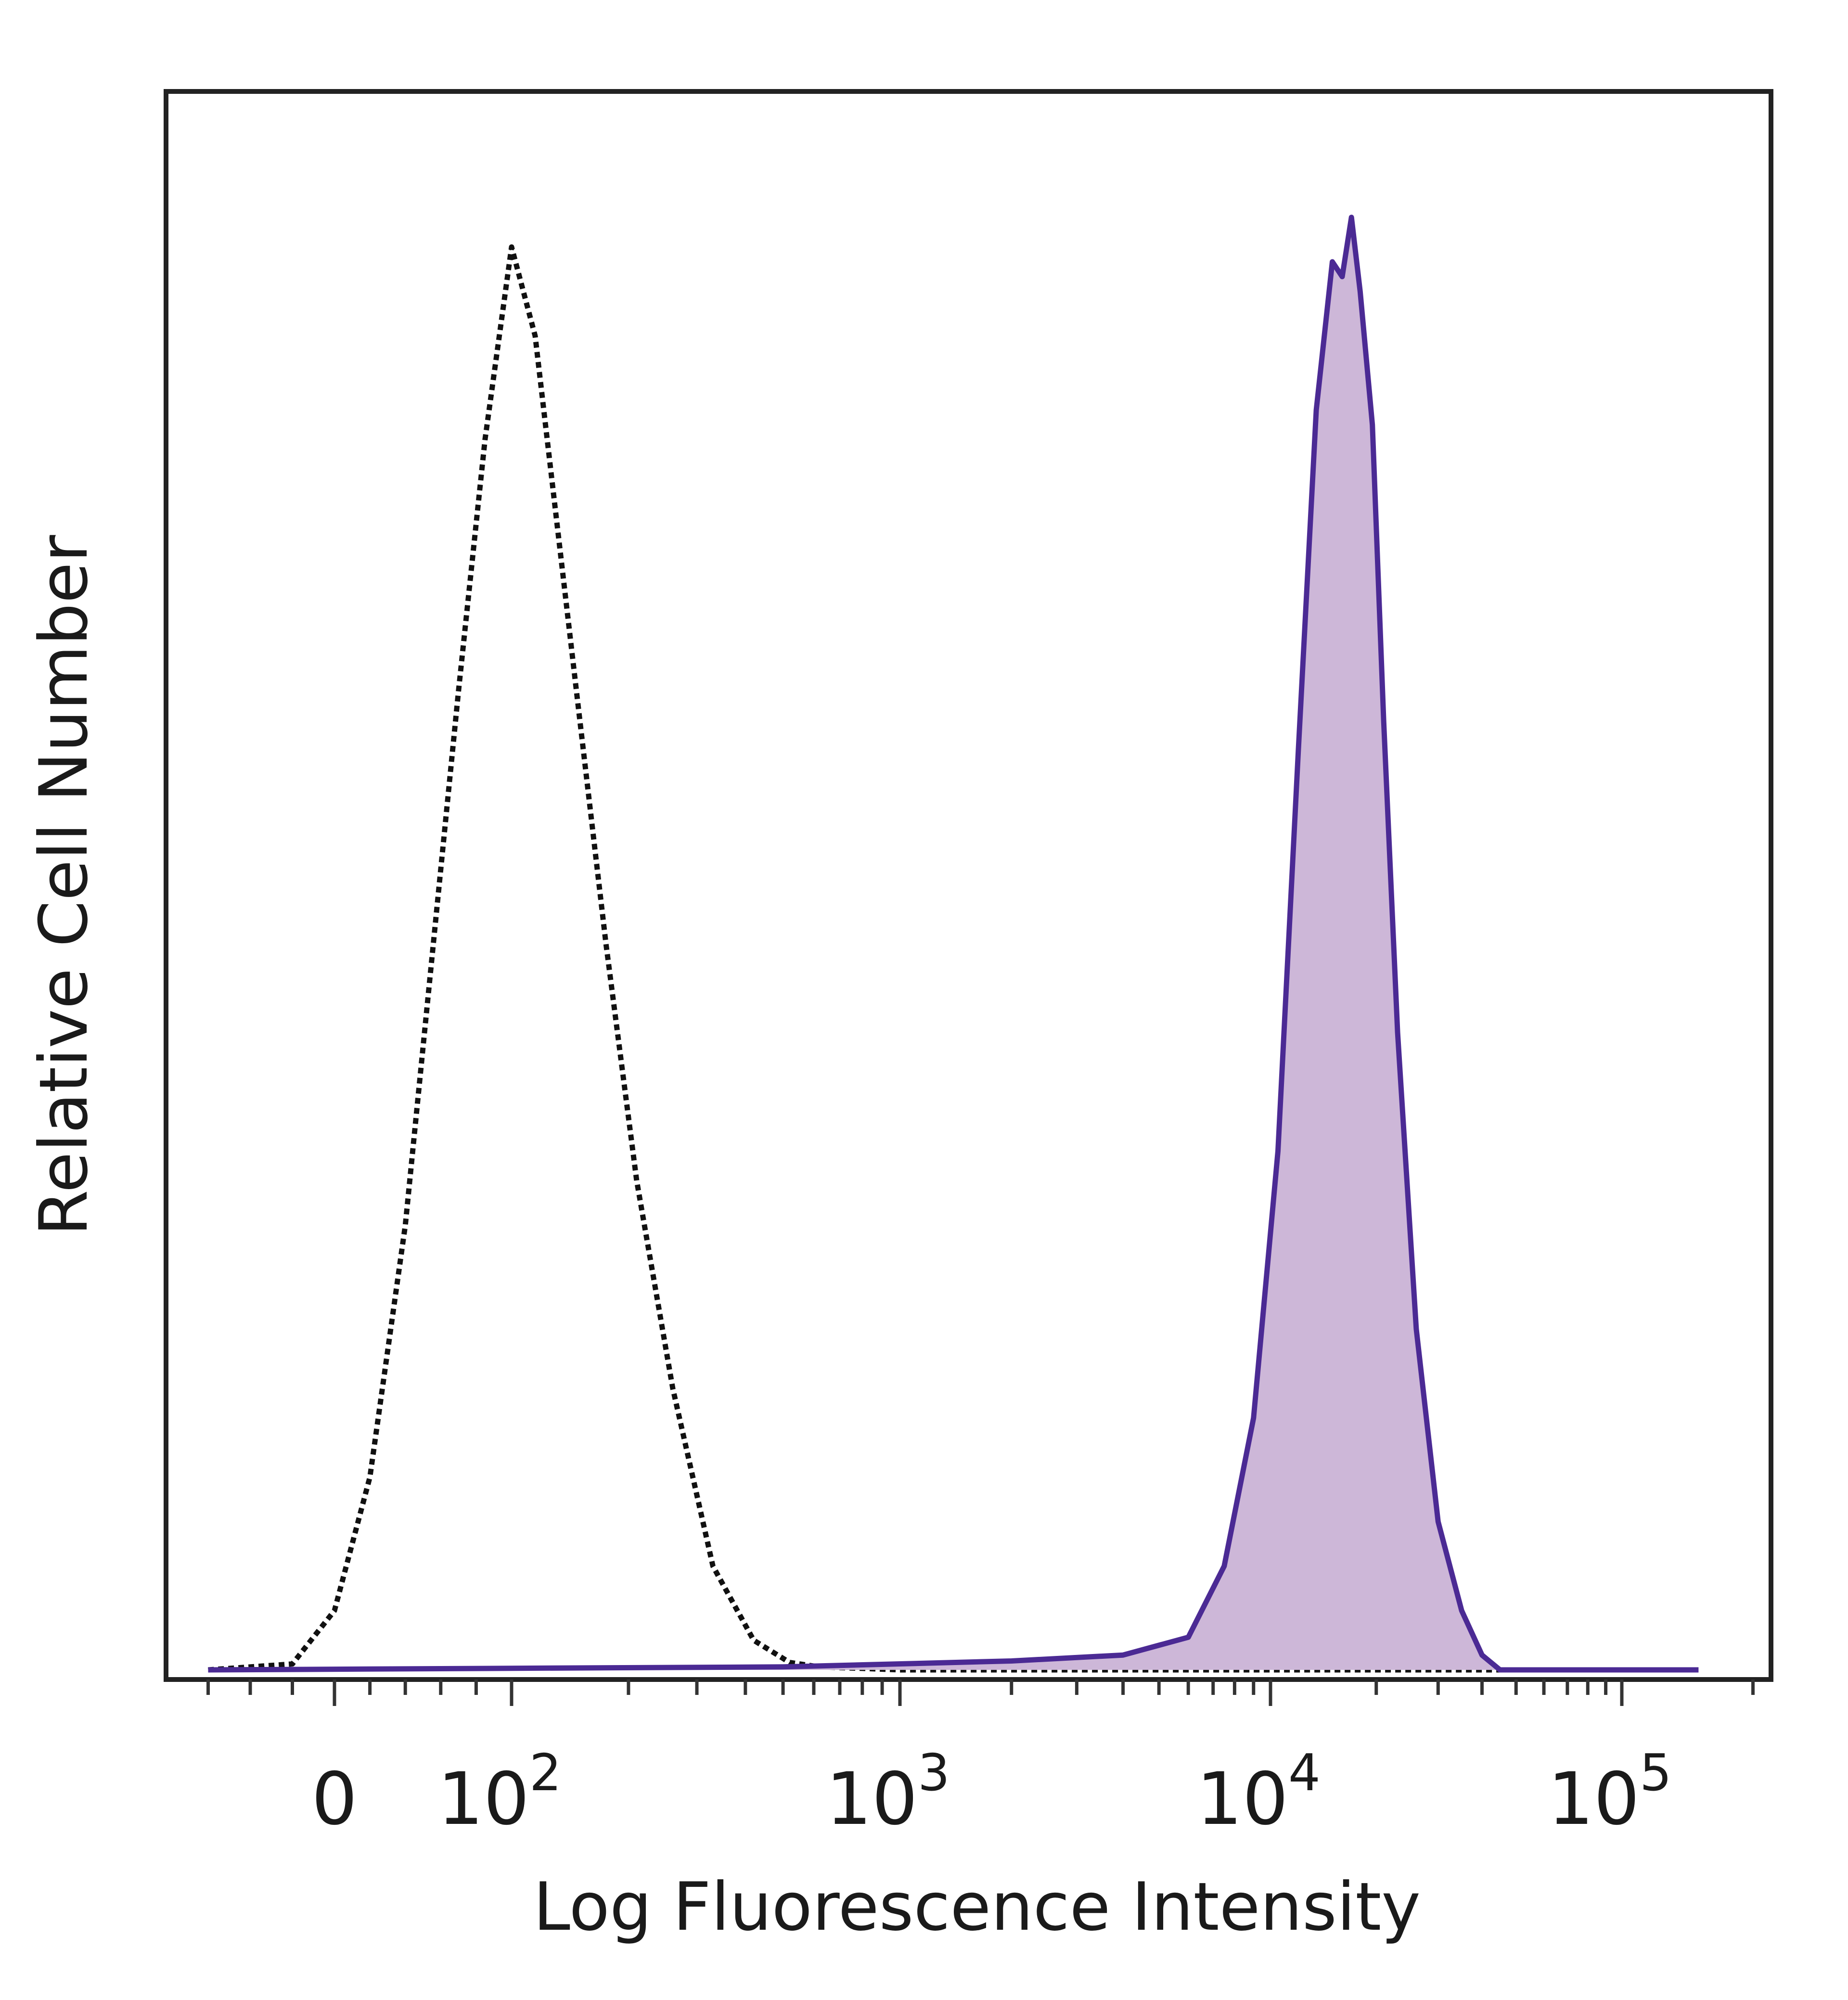 Image resolution: width=1848 pixels, height=2000 pixels. I want to click on x-tick-label: 0, so click(334, 1799).